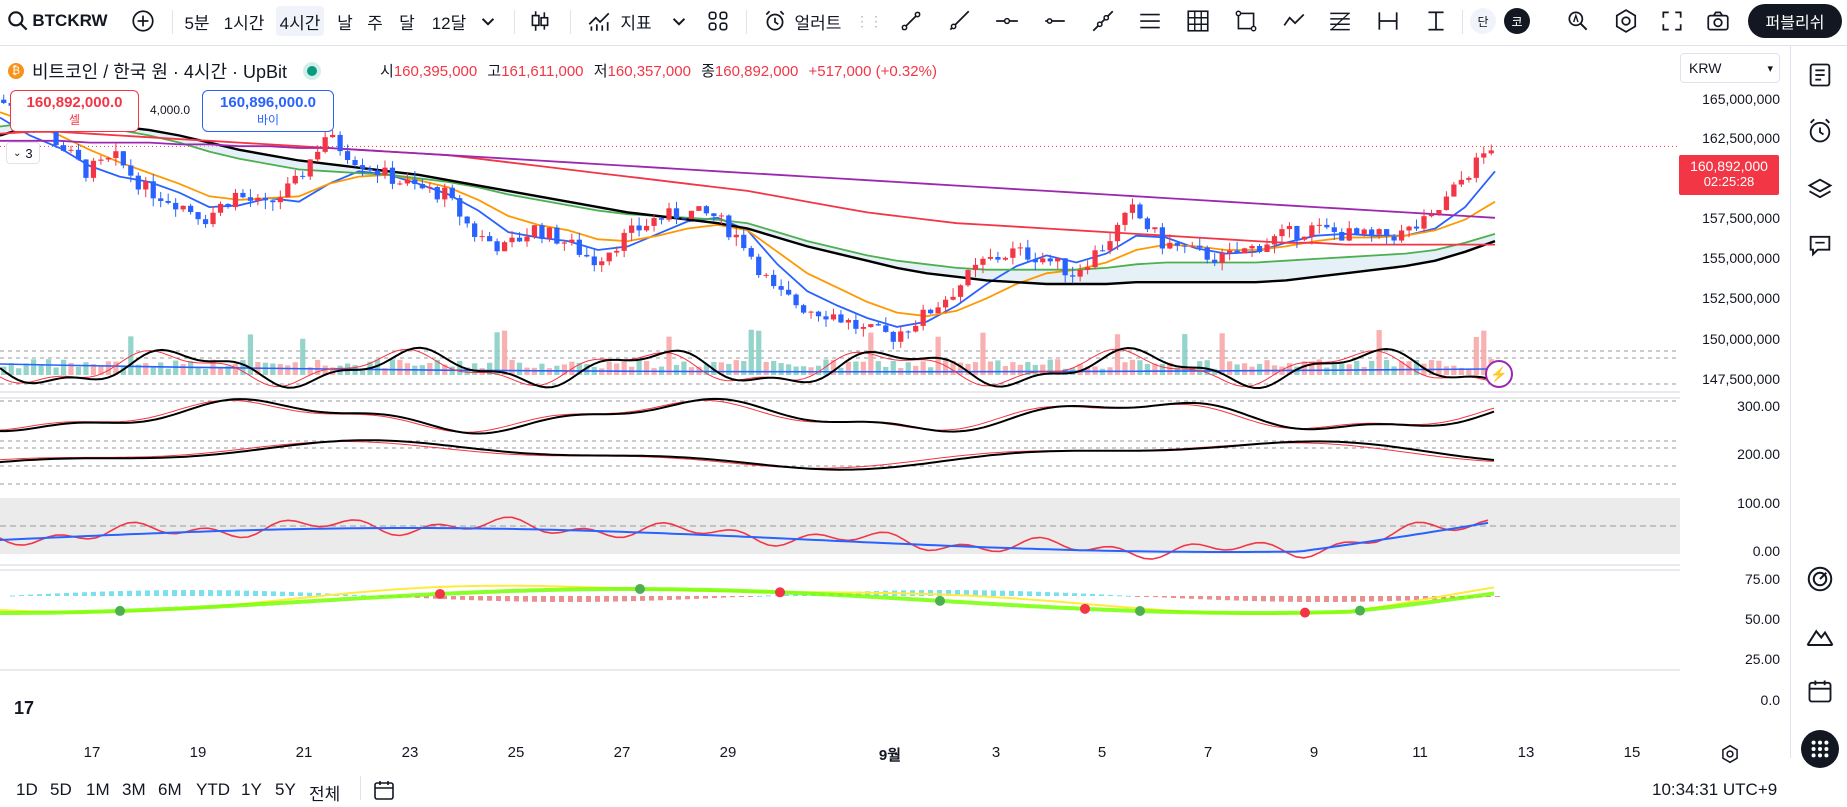  What do you see at coordinates (1246, 21) in the screenshot?
I see `rectangle-icon` at bounding box center [1246, 21].